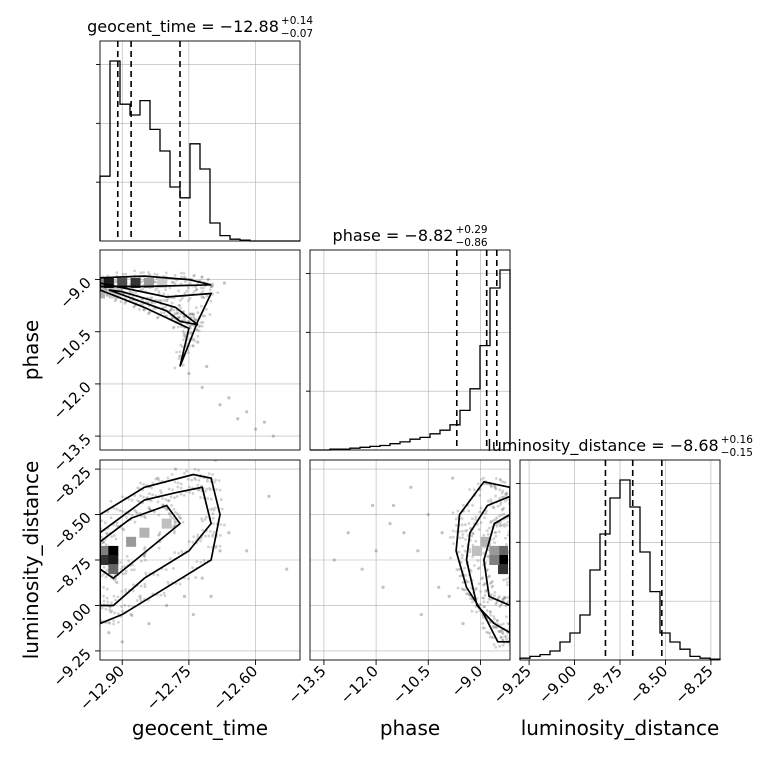 The width and height of the screenshot is (760, 760). Describe the element at coordinates (411, 684) in the screenshot. I see `x-tick-label: −10.5` at that location.